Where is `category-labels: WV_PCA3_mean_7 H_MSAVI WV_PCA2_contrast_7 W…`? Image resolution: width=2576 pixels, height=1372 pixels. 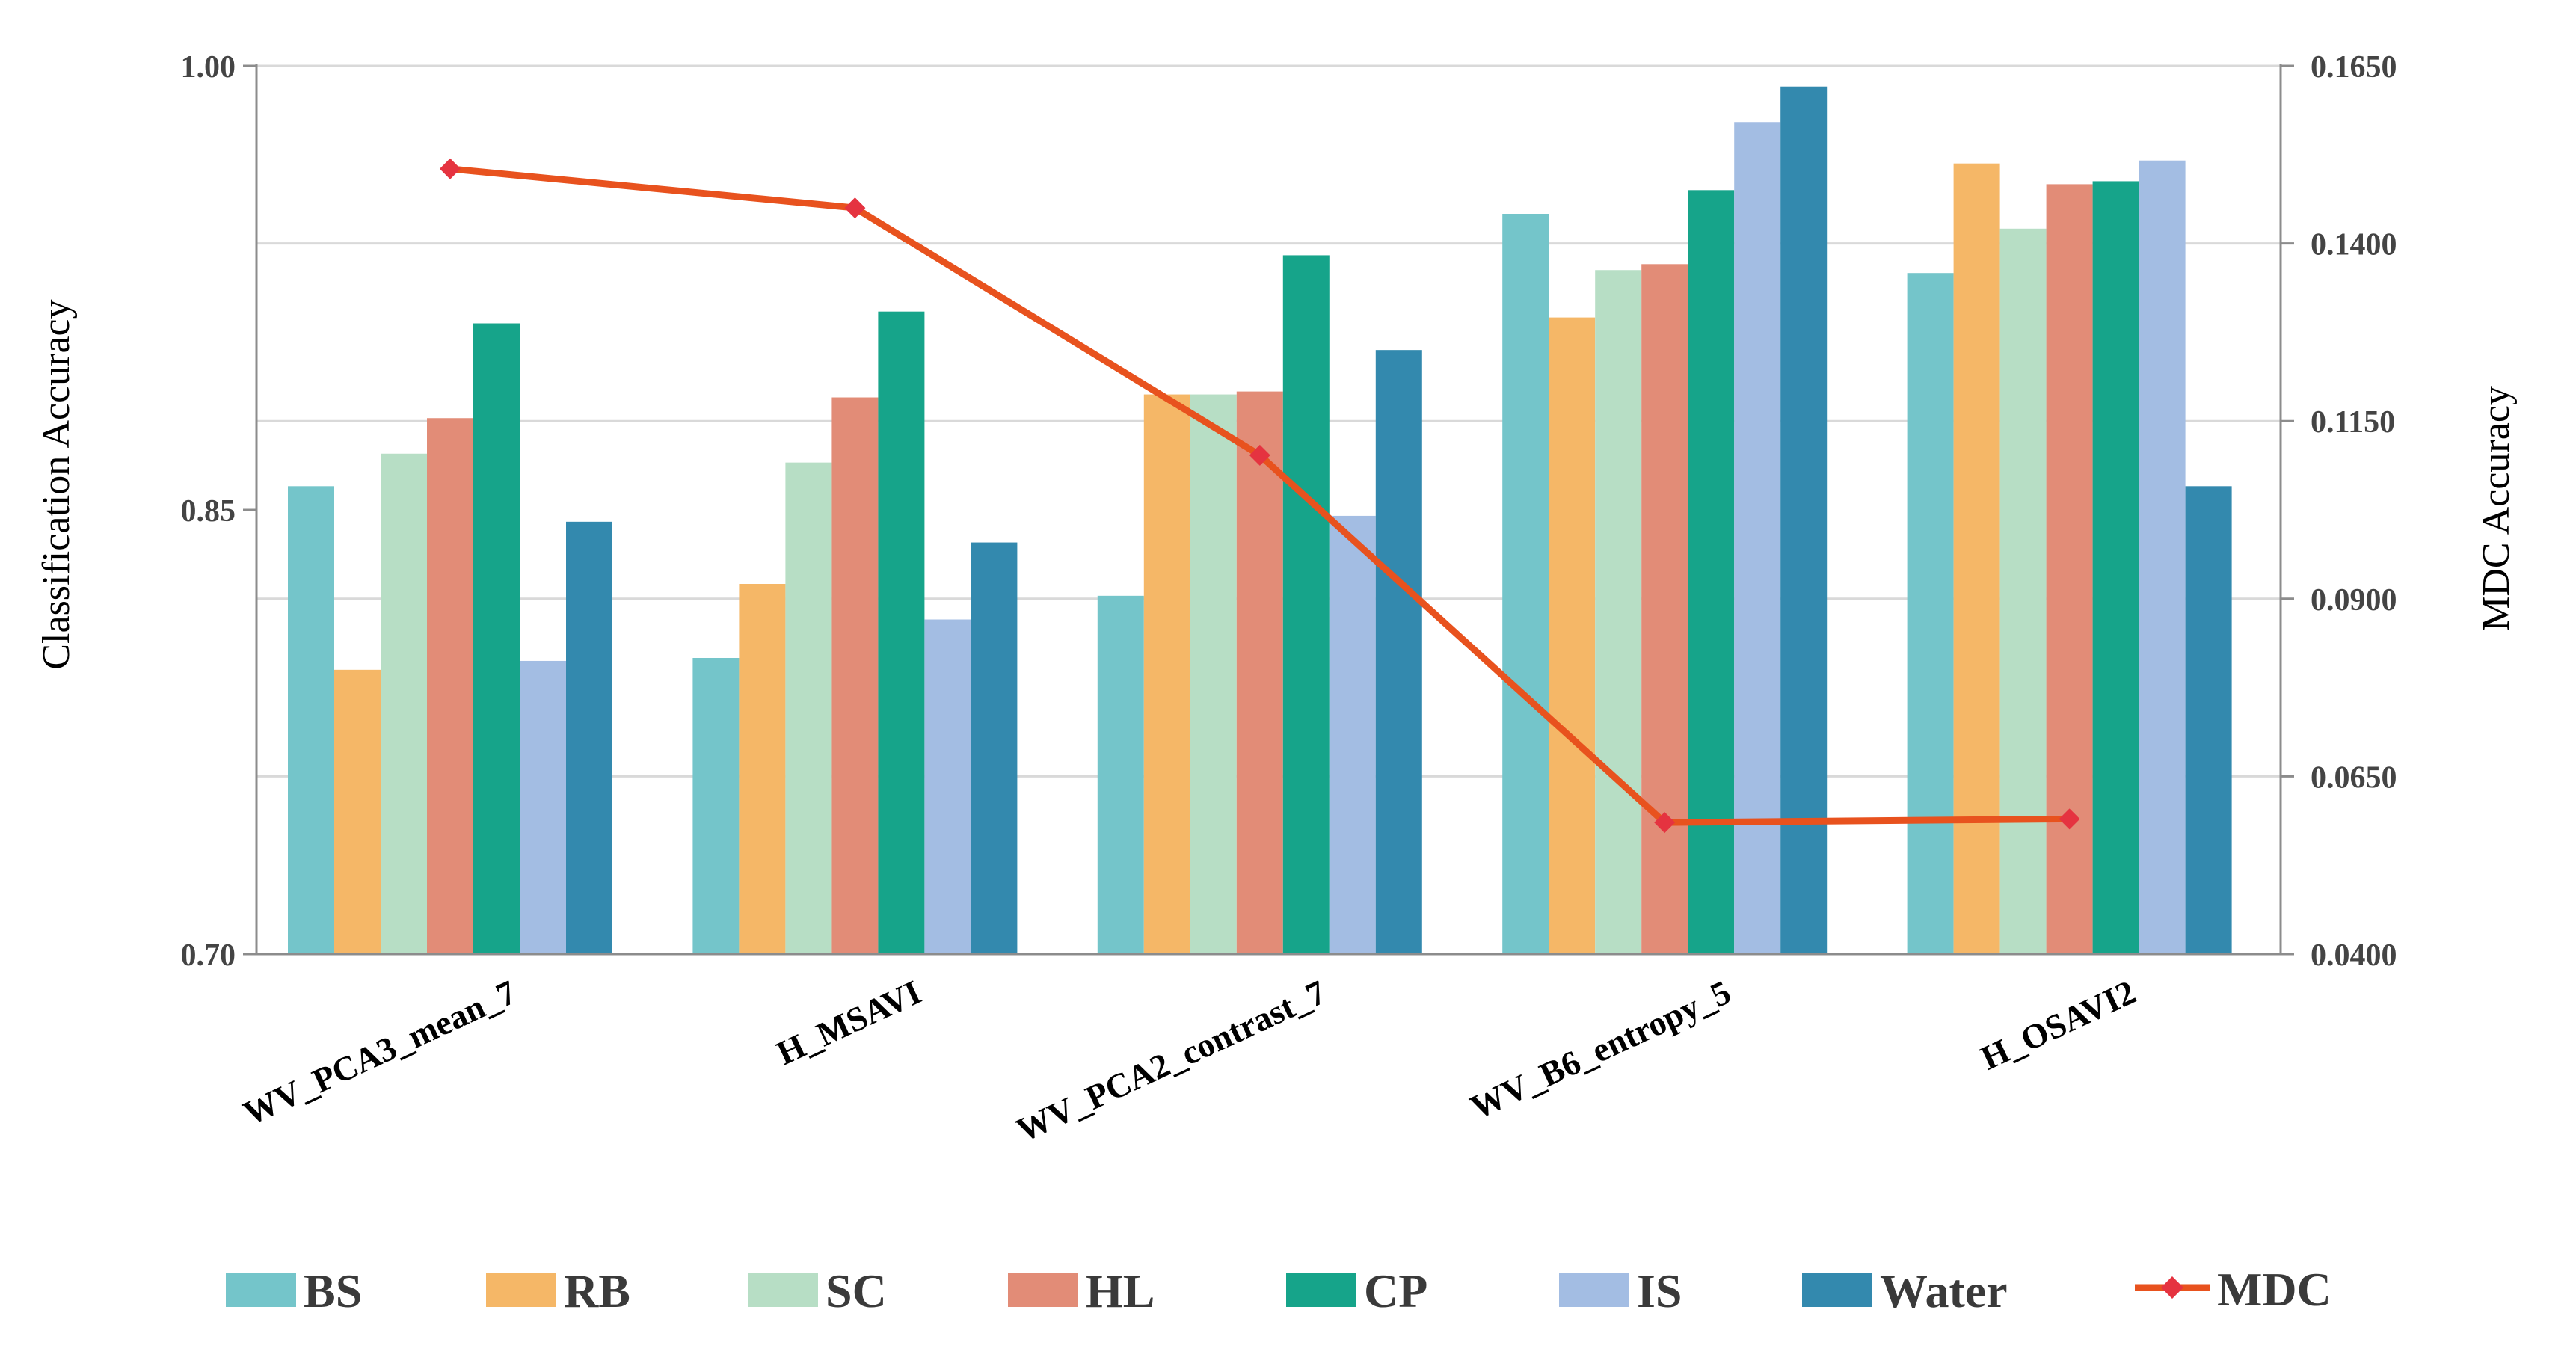
category-labels: WV_PCA3_mean_7 H_MSAVI WV_PCA2_contrast_7 W… is located at coordinates (1189, 1061).